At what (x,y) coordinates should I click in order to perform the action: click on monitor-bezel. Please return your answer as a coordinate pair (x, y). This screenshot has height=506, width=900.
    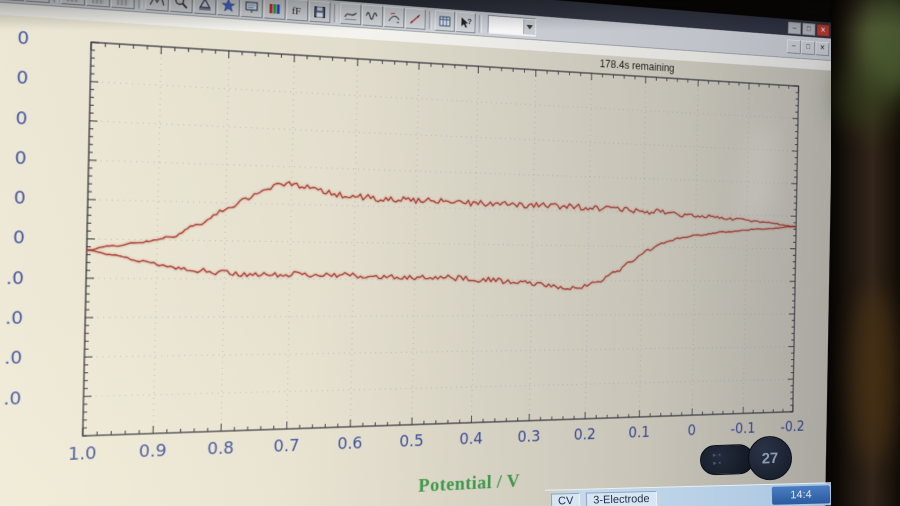
    Looking at the image, I should click on (865, 253).